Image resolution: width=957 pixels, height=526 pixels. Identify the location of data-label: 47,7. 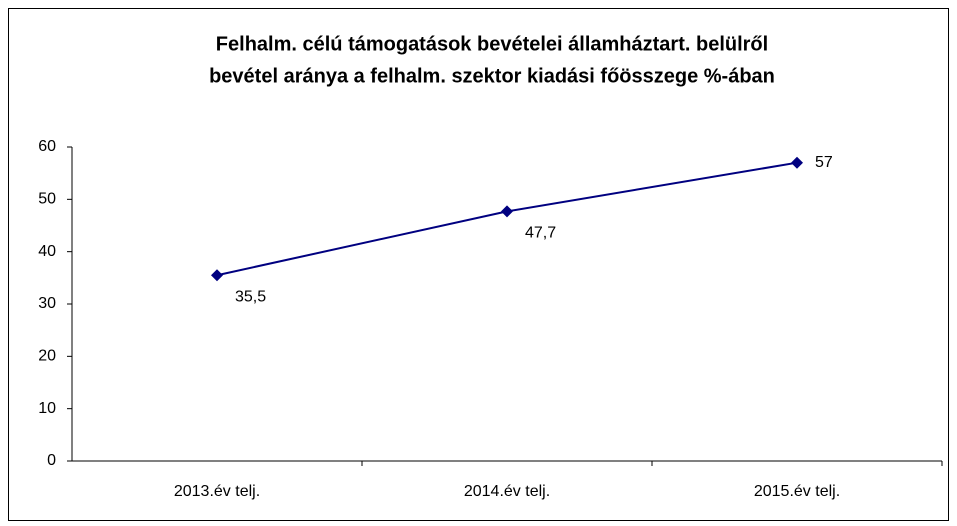
(540, 233).